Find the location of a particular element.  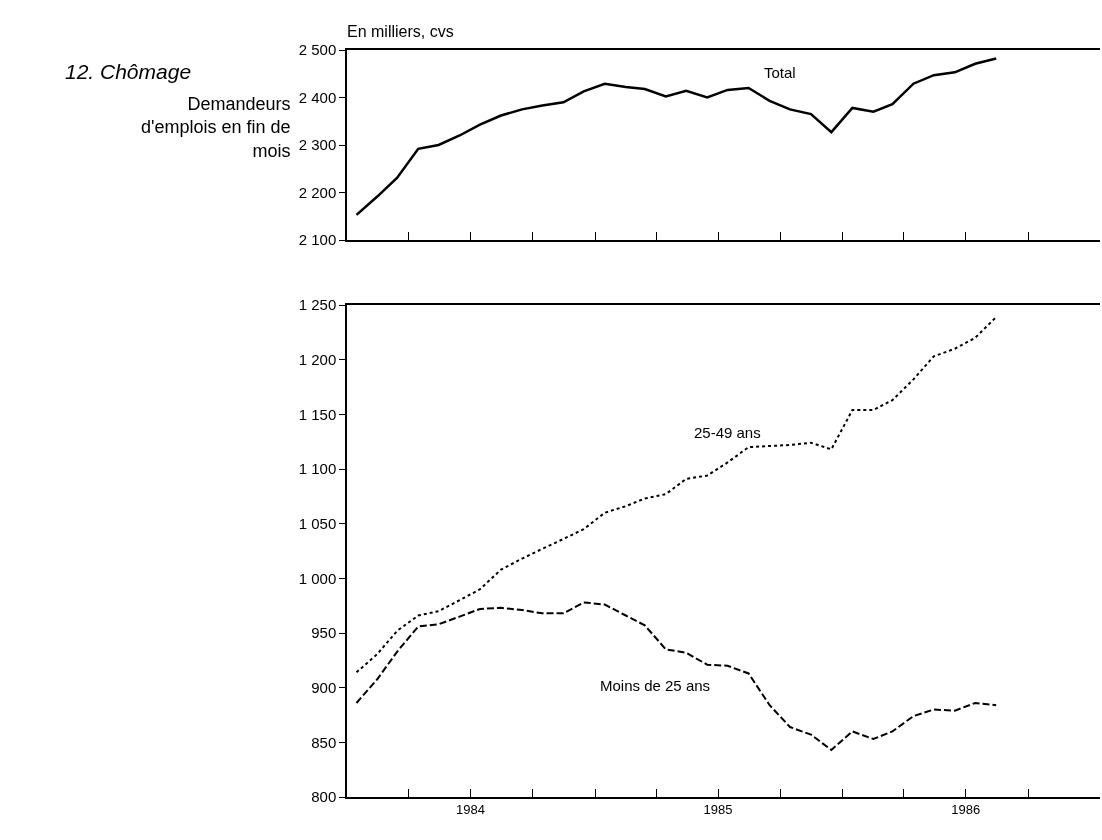

x-tick-label: 1985 is located at coordinates (718, 810).